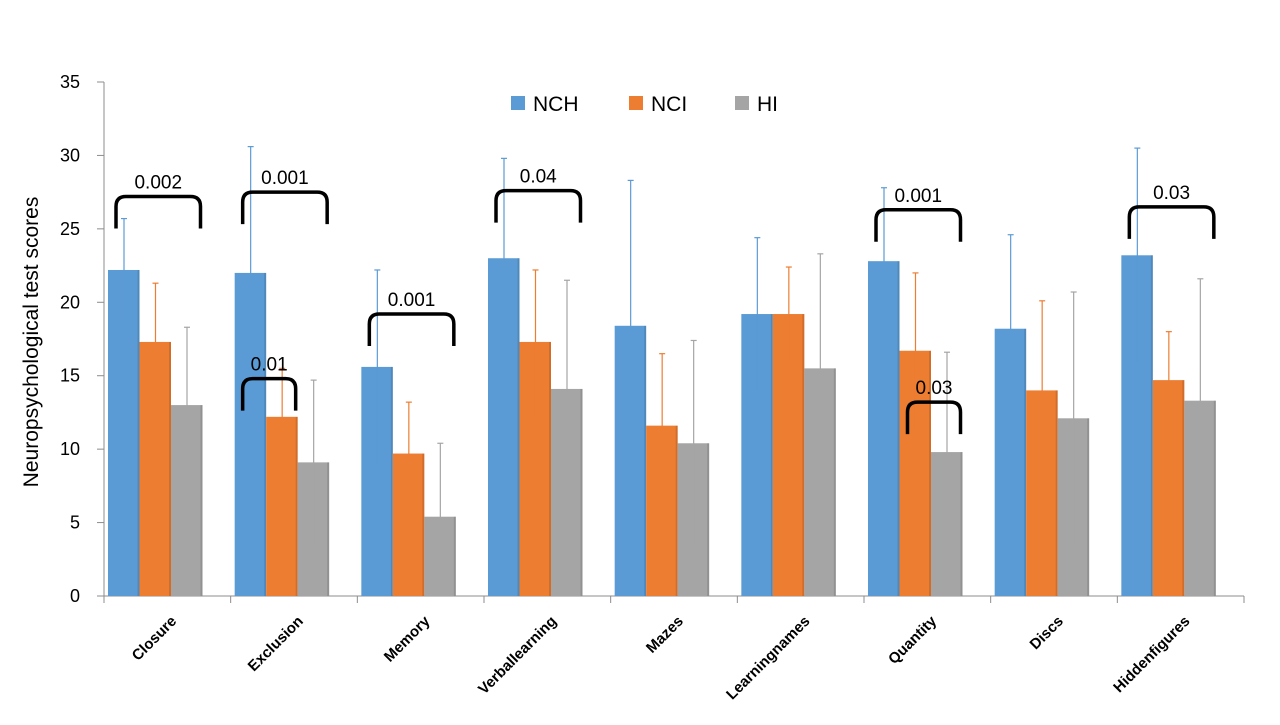 This screenshot has height=725, width=1280. I want to click on y-tick-label: 15, so click(70, 376).